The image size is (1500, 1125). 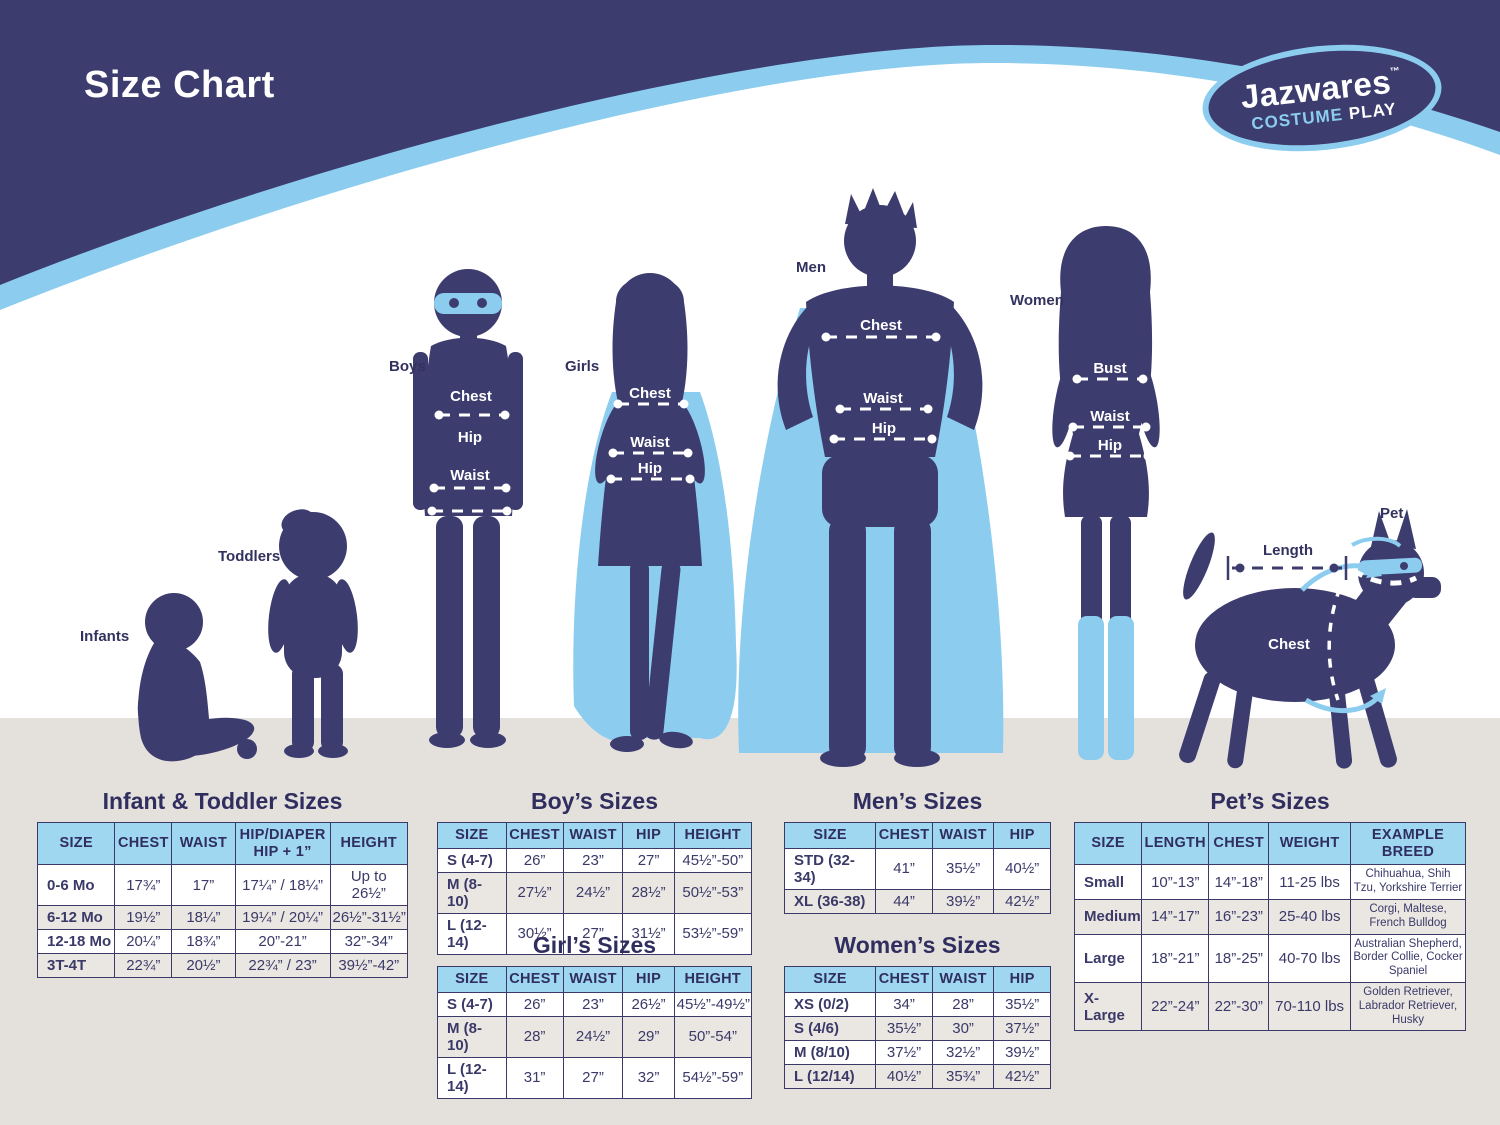 I want to click on table-row: M (8/10) 37½” 32½” 39½”, so click(x=917, y=1052).